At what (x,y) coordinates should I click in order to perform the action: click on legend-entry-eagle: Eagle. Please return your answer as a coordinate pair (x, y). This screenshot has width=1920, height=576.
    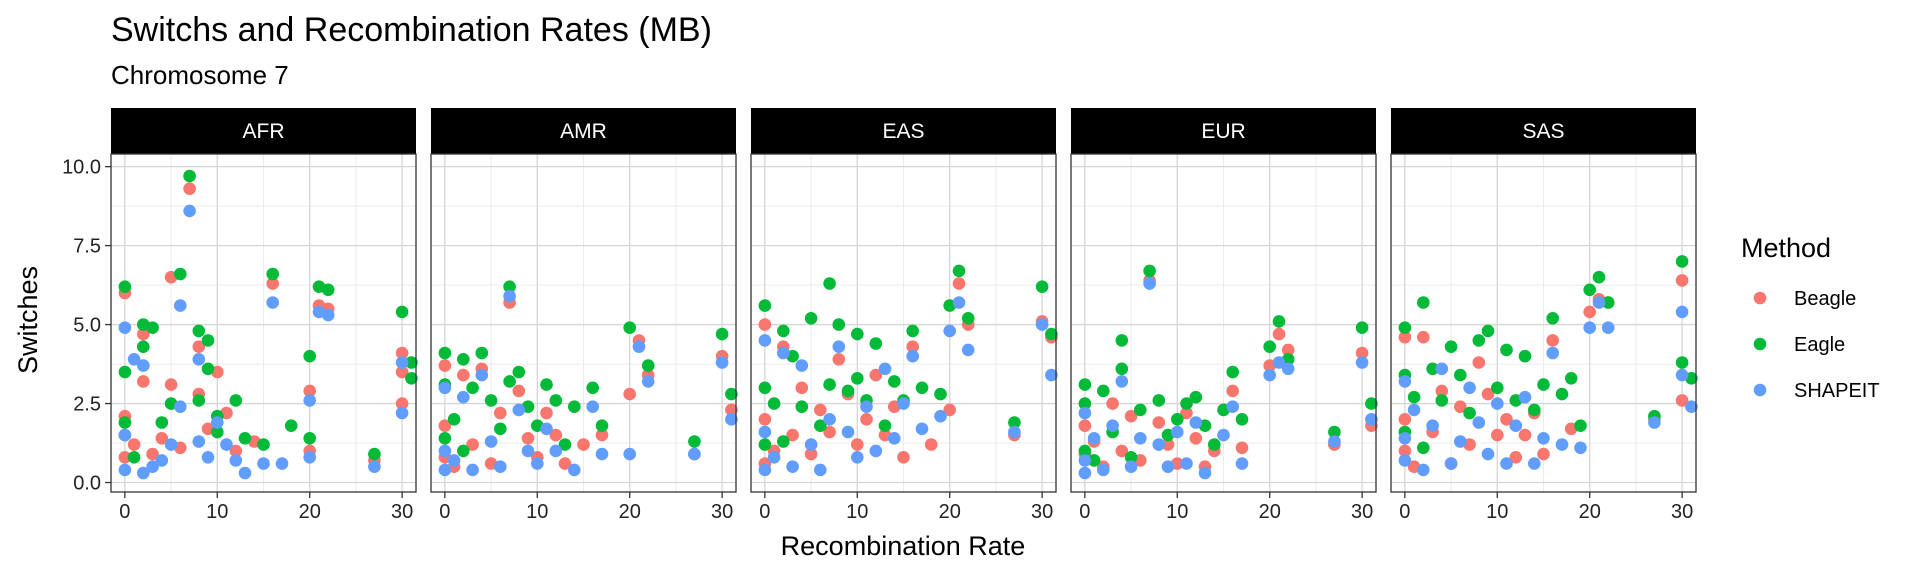
    Looking at the image, I should click on (1799, 345).